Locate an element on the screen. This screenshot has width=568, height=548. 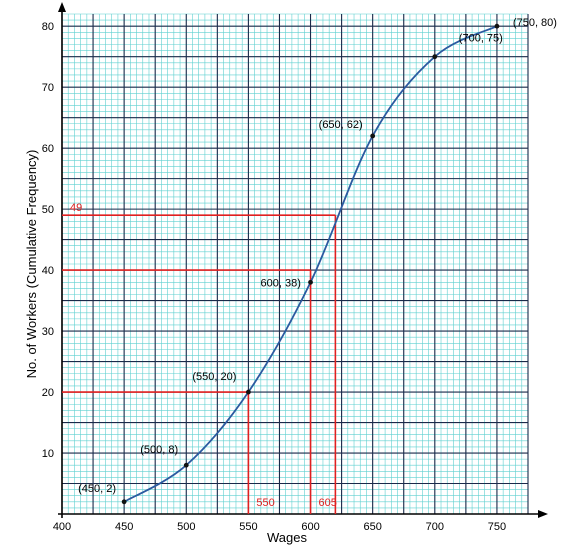
y-axis-arrow is located at coordinates (62, 7).